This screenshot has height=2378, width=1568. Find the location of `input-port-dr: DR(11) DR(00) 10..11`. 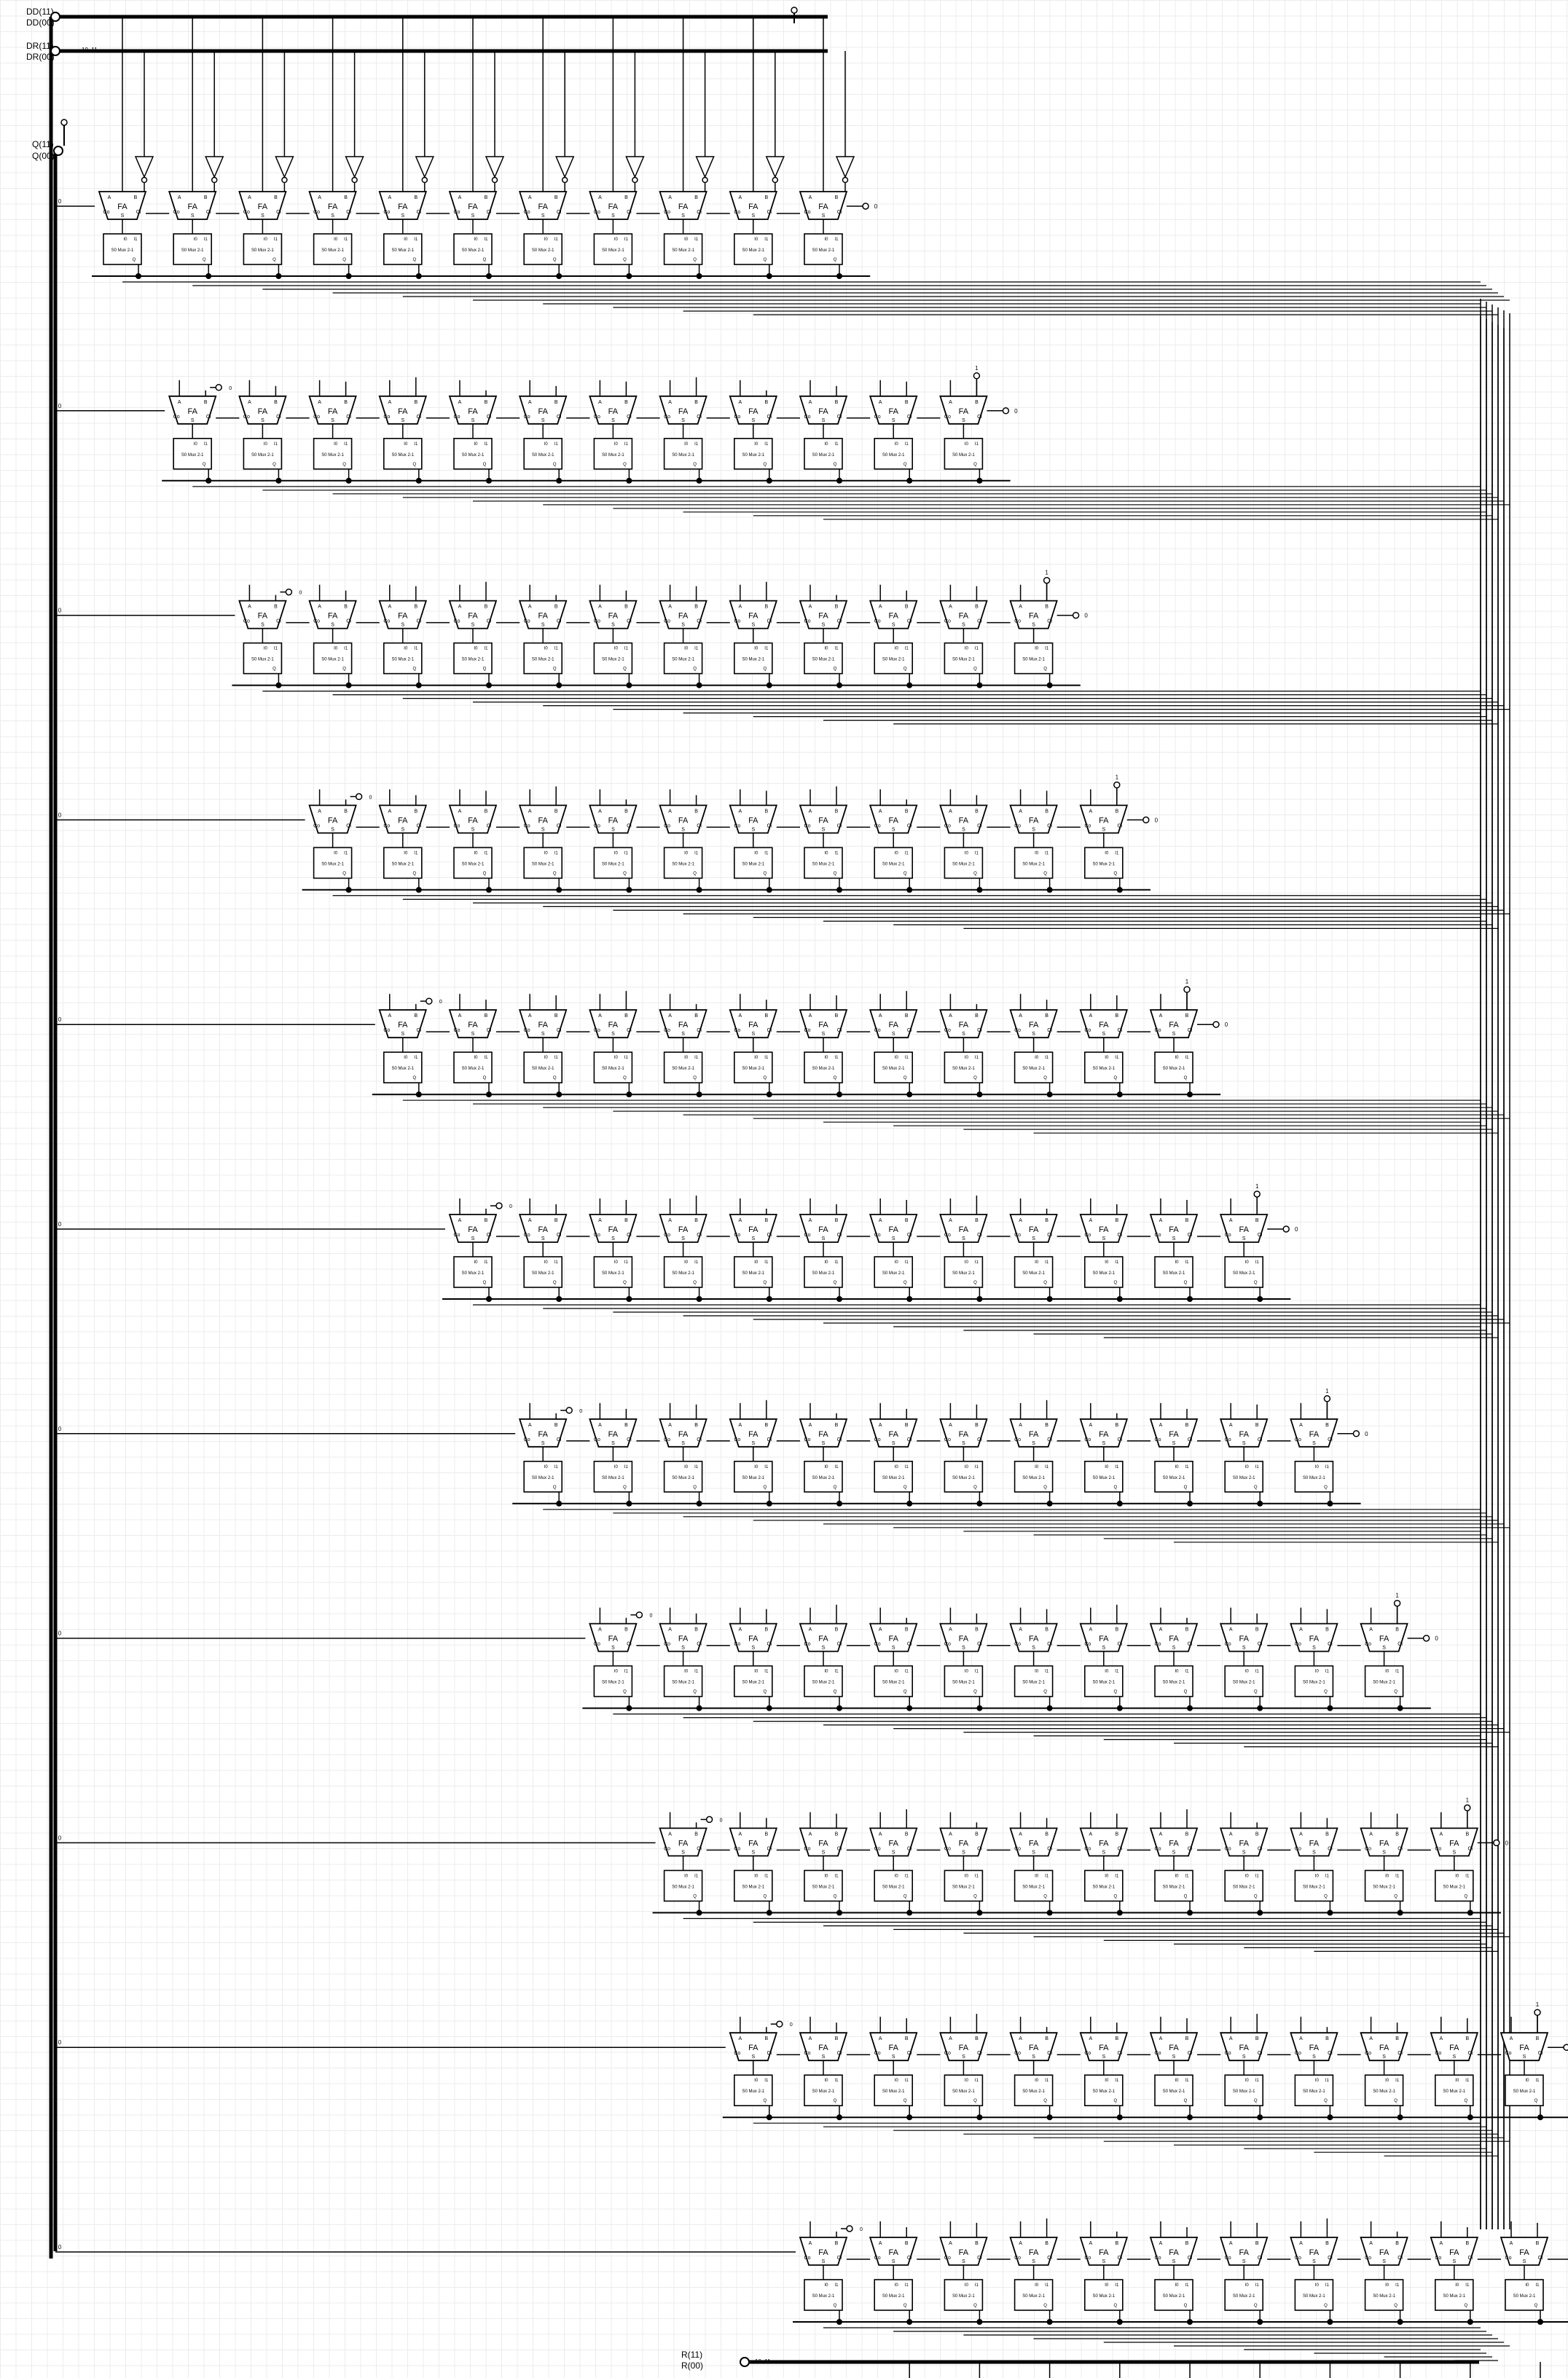

input-port-dr: DR(11) DR(00) 10..11 is located at coordinates (62, 51).